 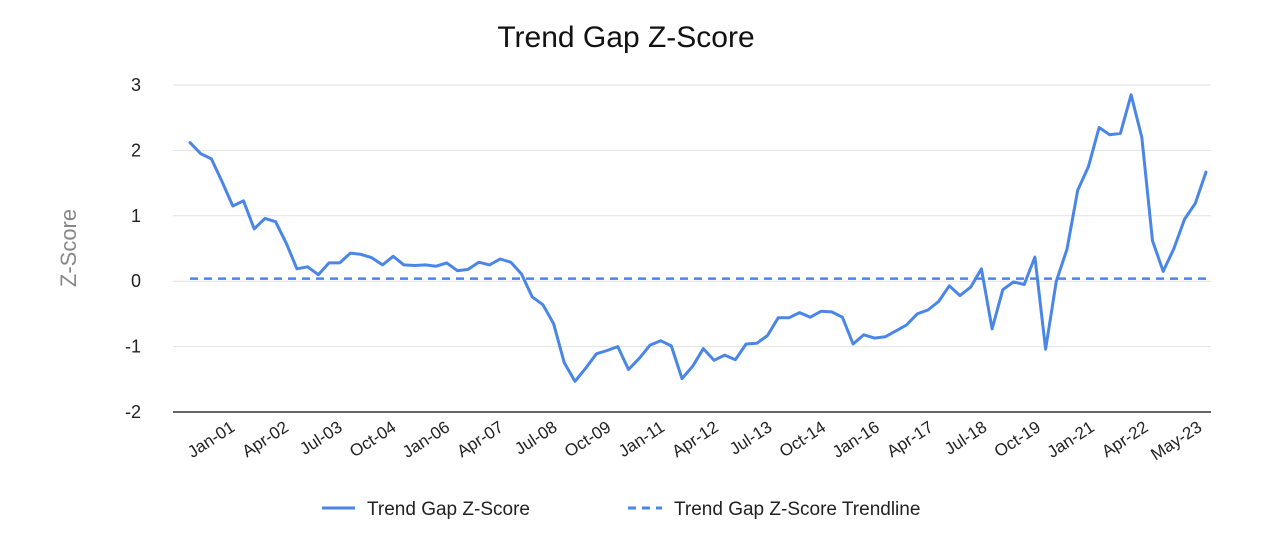 What do you see at coordinates (211, 439) in the screenshot?
I see `x-tick-label: Jan-01` at bounding box center [211, 439].